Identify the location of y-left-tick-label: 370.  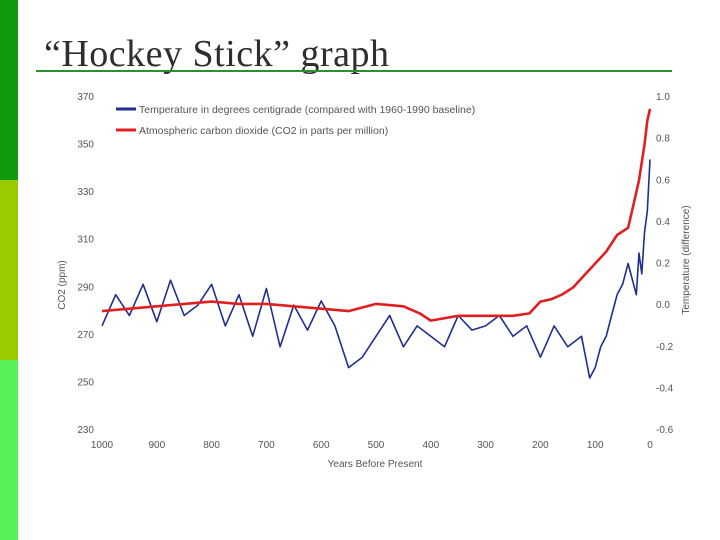
(85, 97).